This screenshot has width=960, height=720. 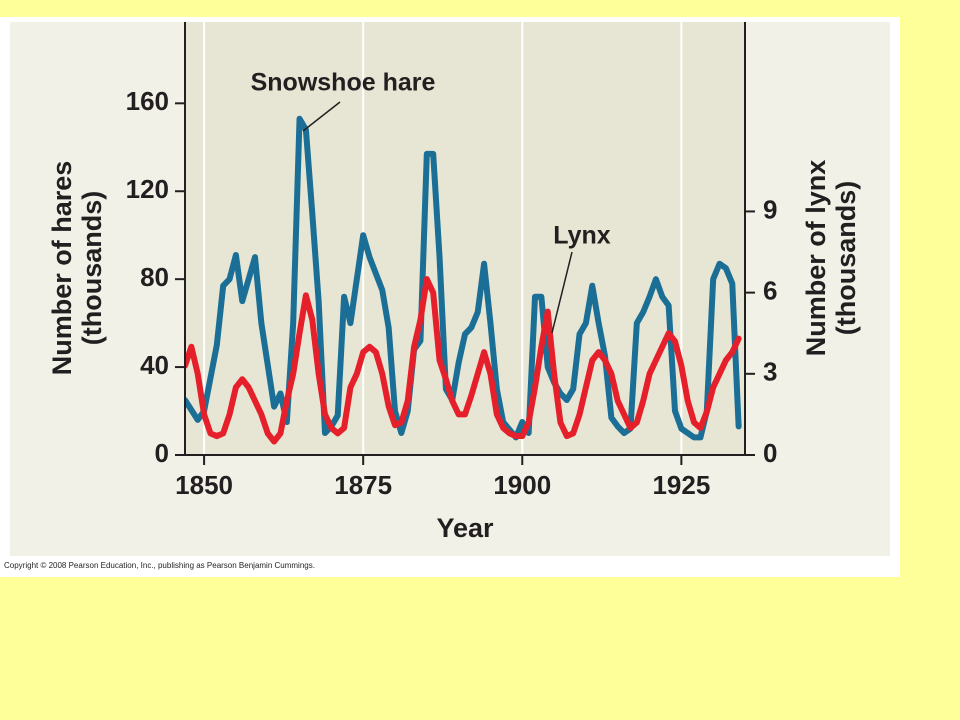 What do you see at coordinates (770, 453) in the screenshot?
I see `y2-tick-label: 0` at bounding box center [770, 453].